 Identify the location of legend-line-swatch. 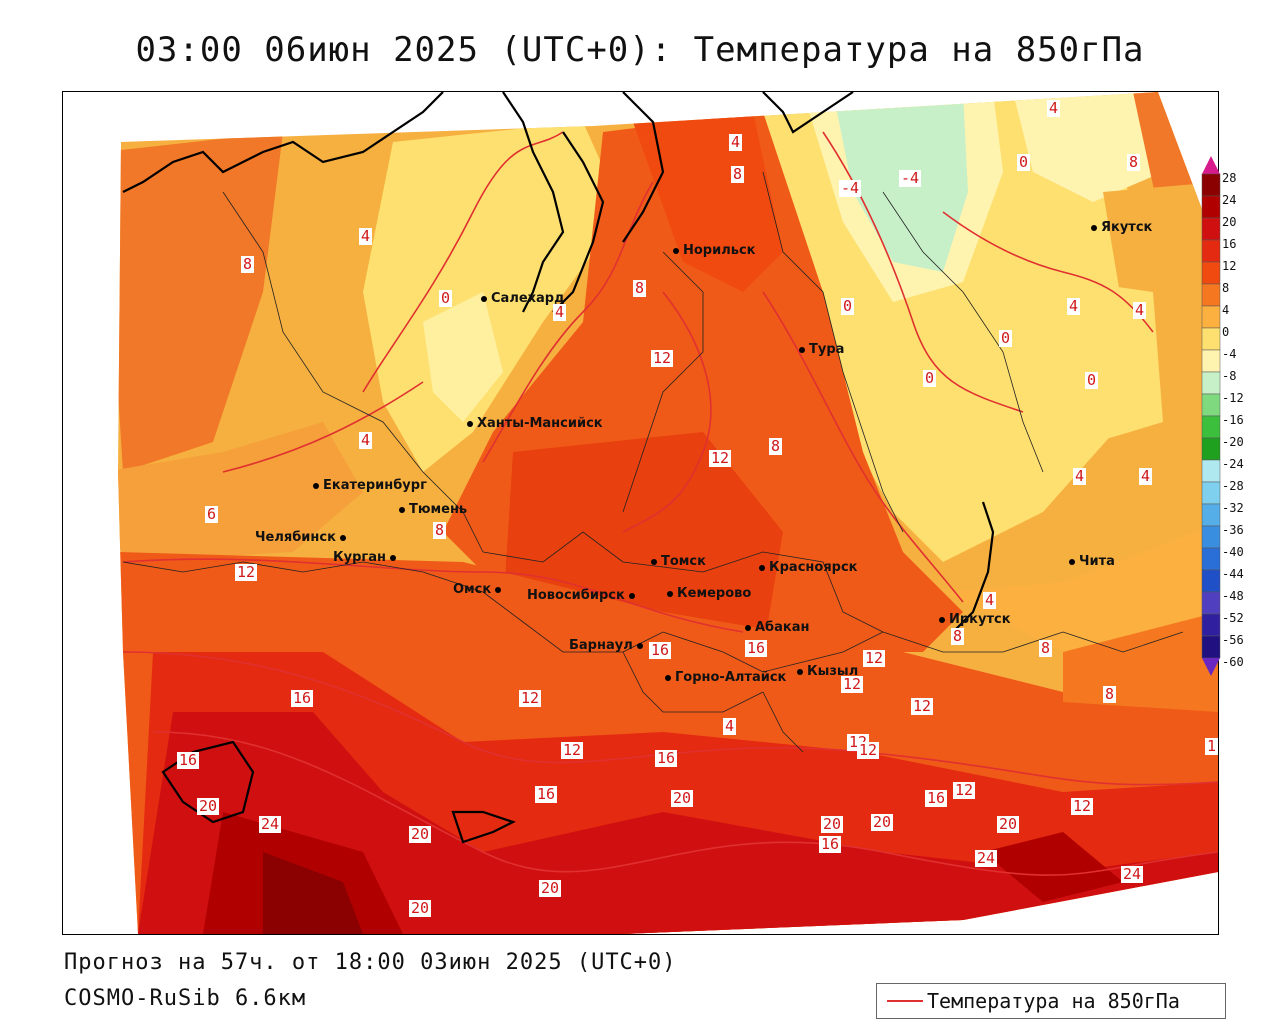
(905, 1001).